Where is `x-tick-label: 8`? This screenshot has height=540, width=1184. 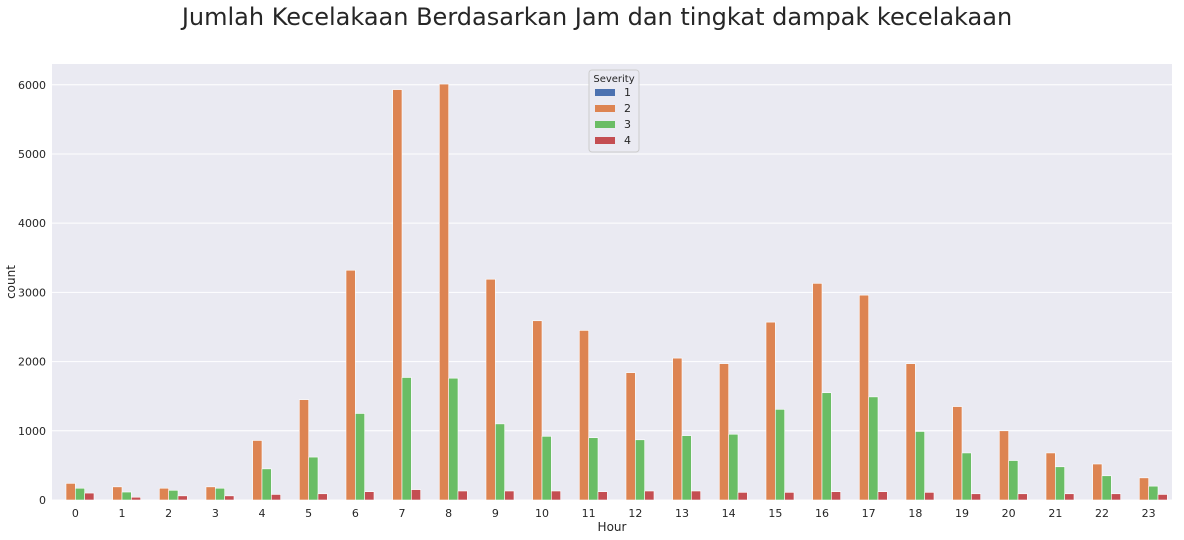 x-tick-label: 8 is located at coordinates (448, 513).